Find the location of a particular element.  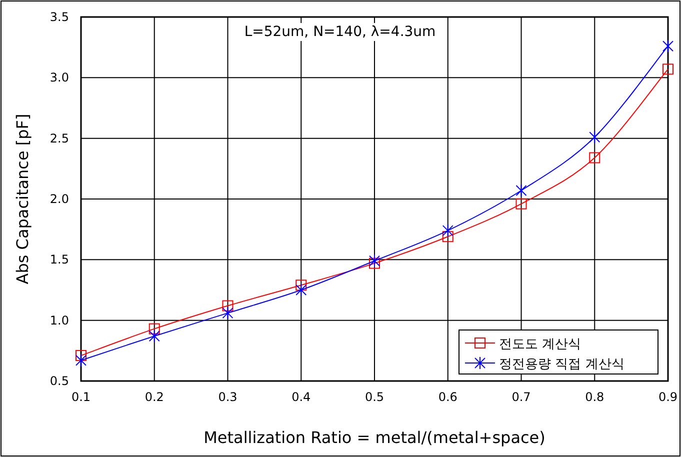

x-tick-label: 0.3 is located at coordinates (228, 397).